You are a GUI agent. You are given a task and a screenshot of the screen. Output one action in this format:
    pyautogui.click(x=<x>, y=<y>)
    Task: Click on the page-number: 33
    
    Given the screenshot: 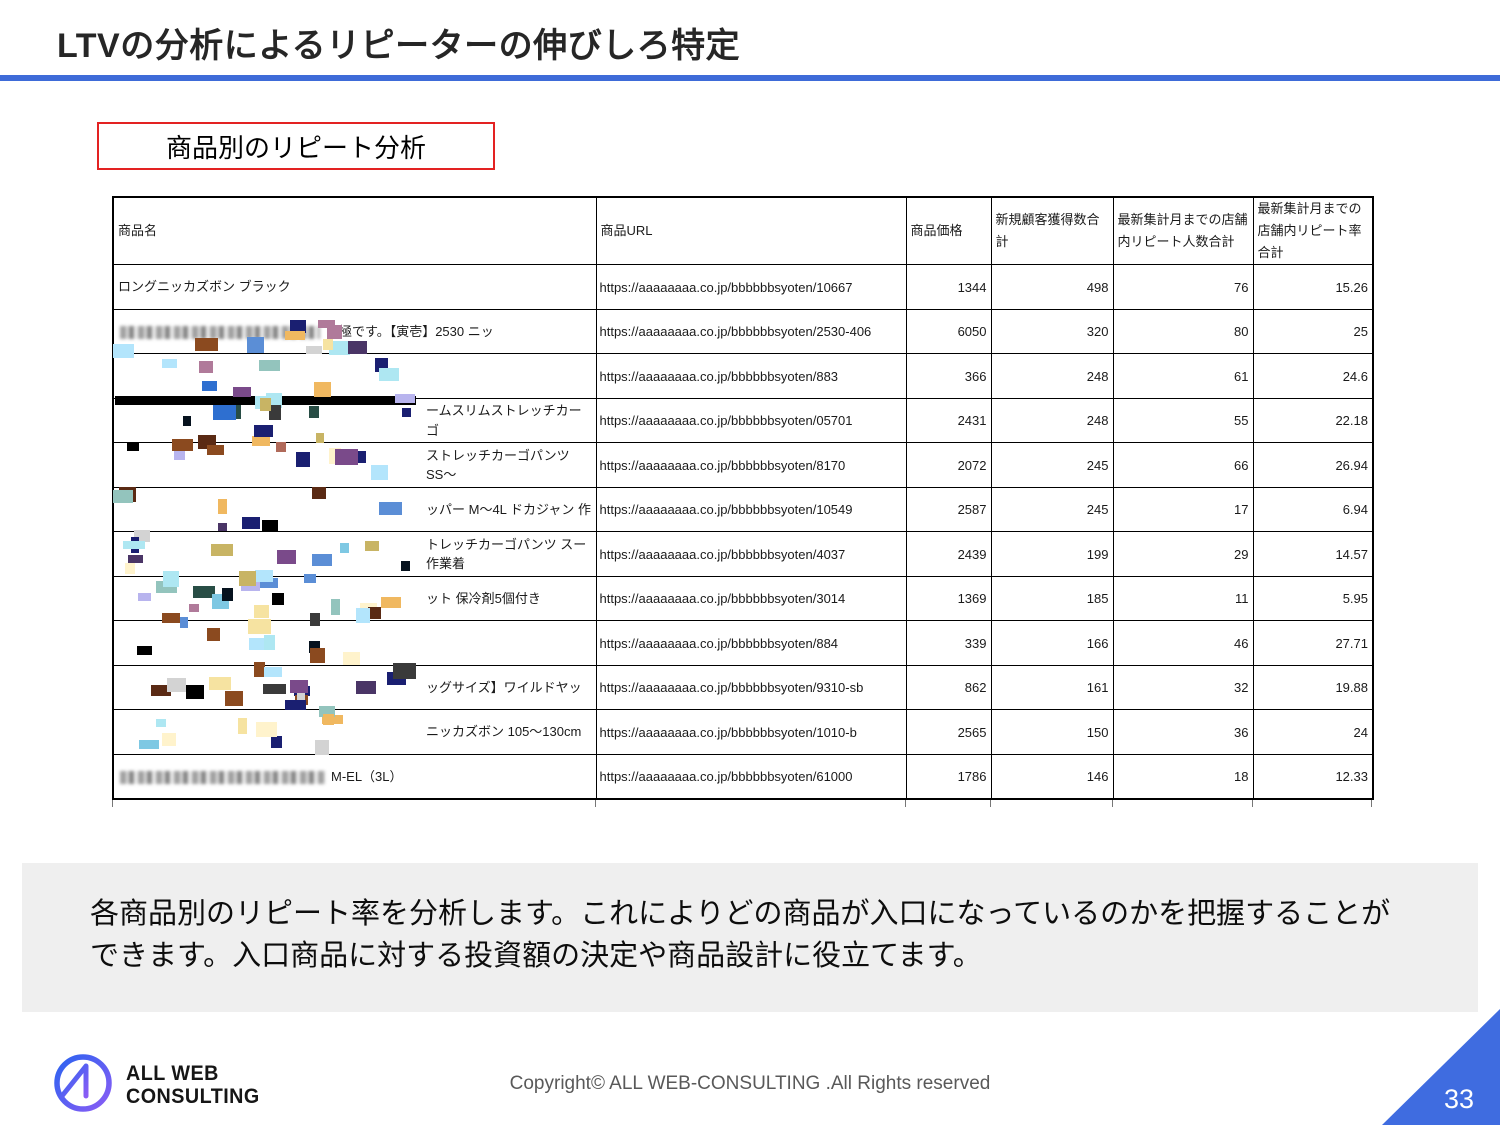 What is the action you would take?
    pyautogui.click(x=1458, y=1099)
    